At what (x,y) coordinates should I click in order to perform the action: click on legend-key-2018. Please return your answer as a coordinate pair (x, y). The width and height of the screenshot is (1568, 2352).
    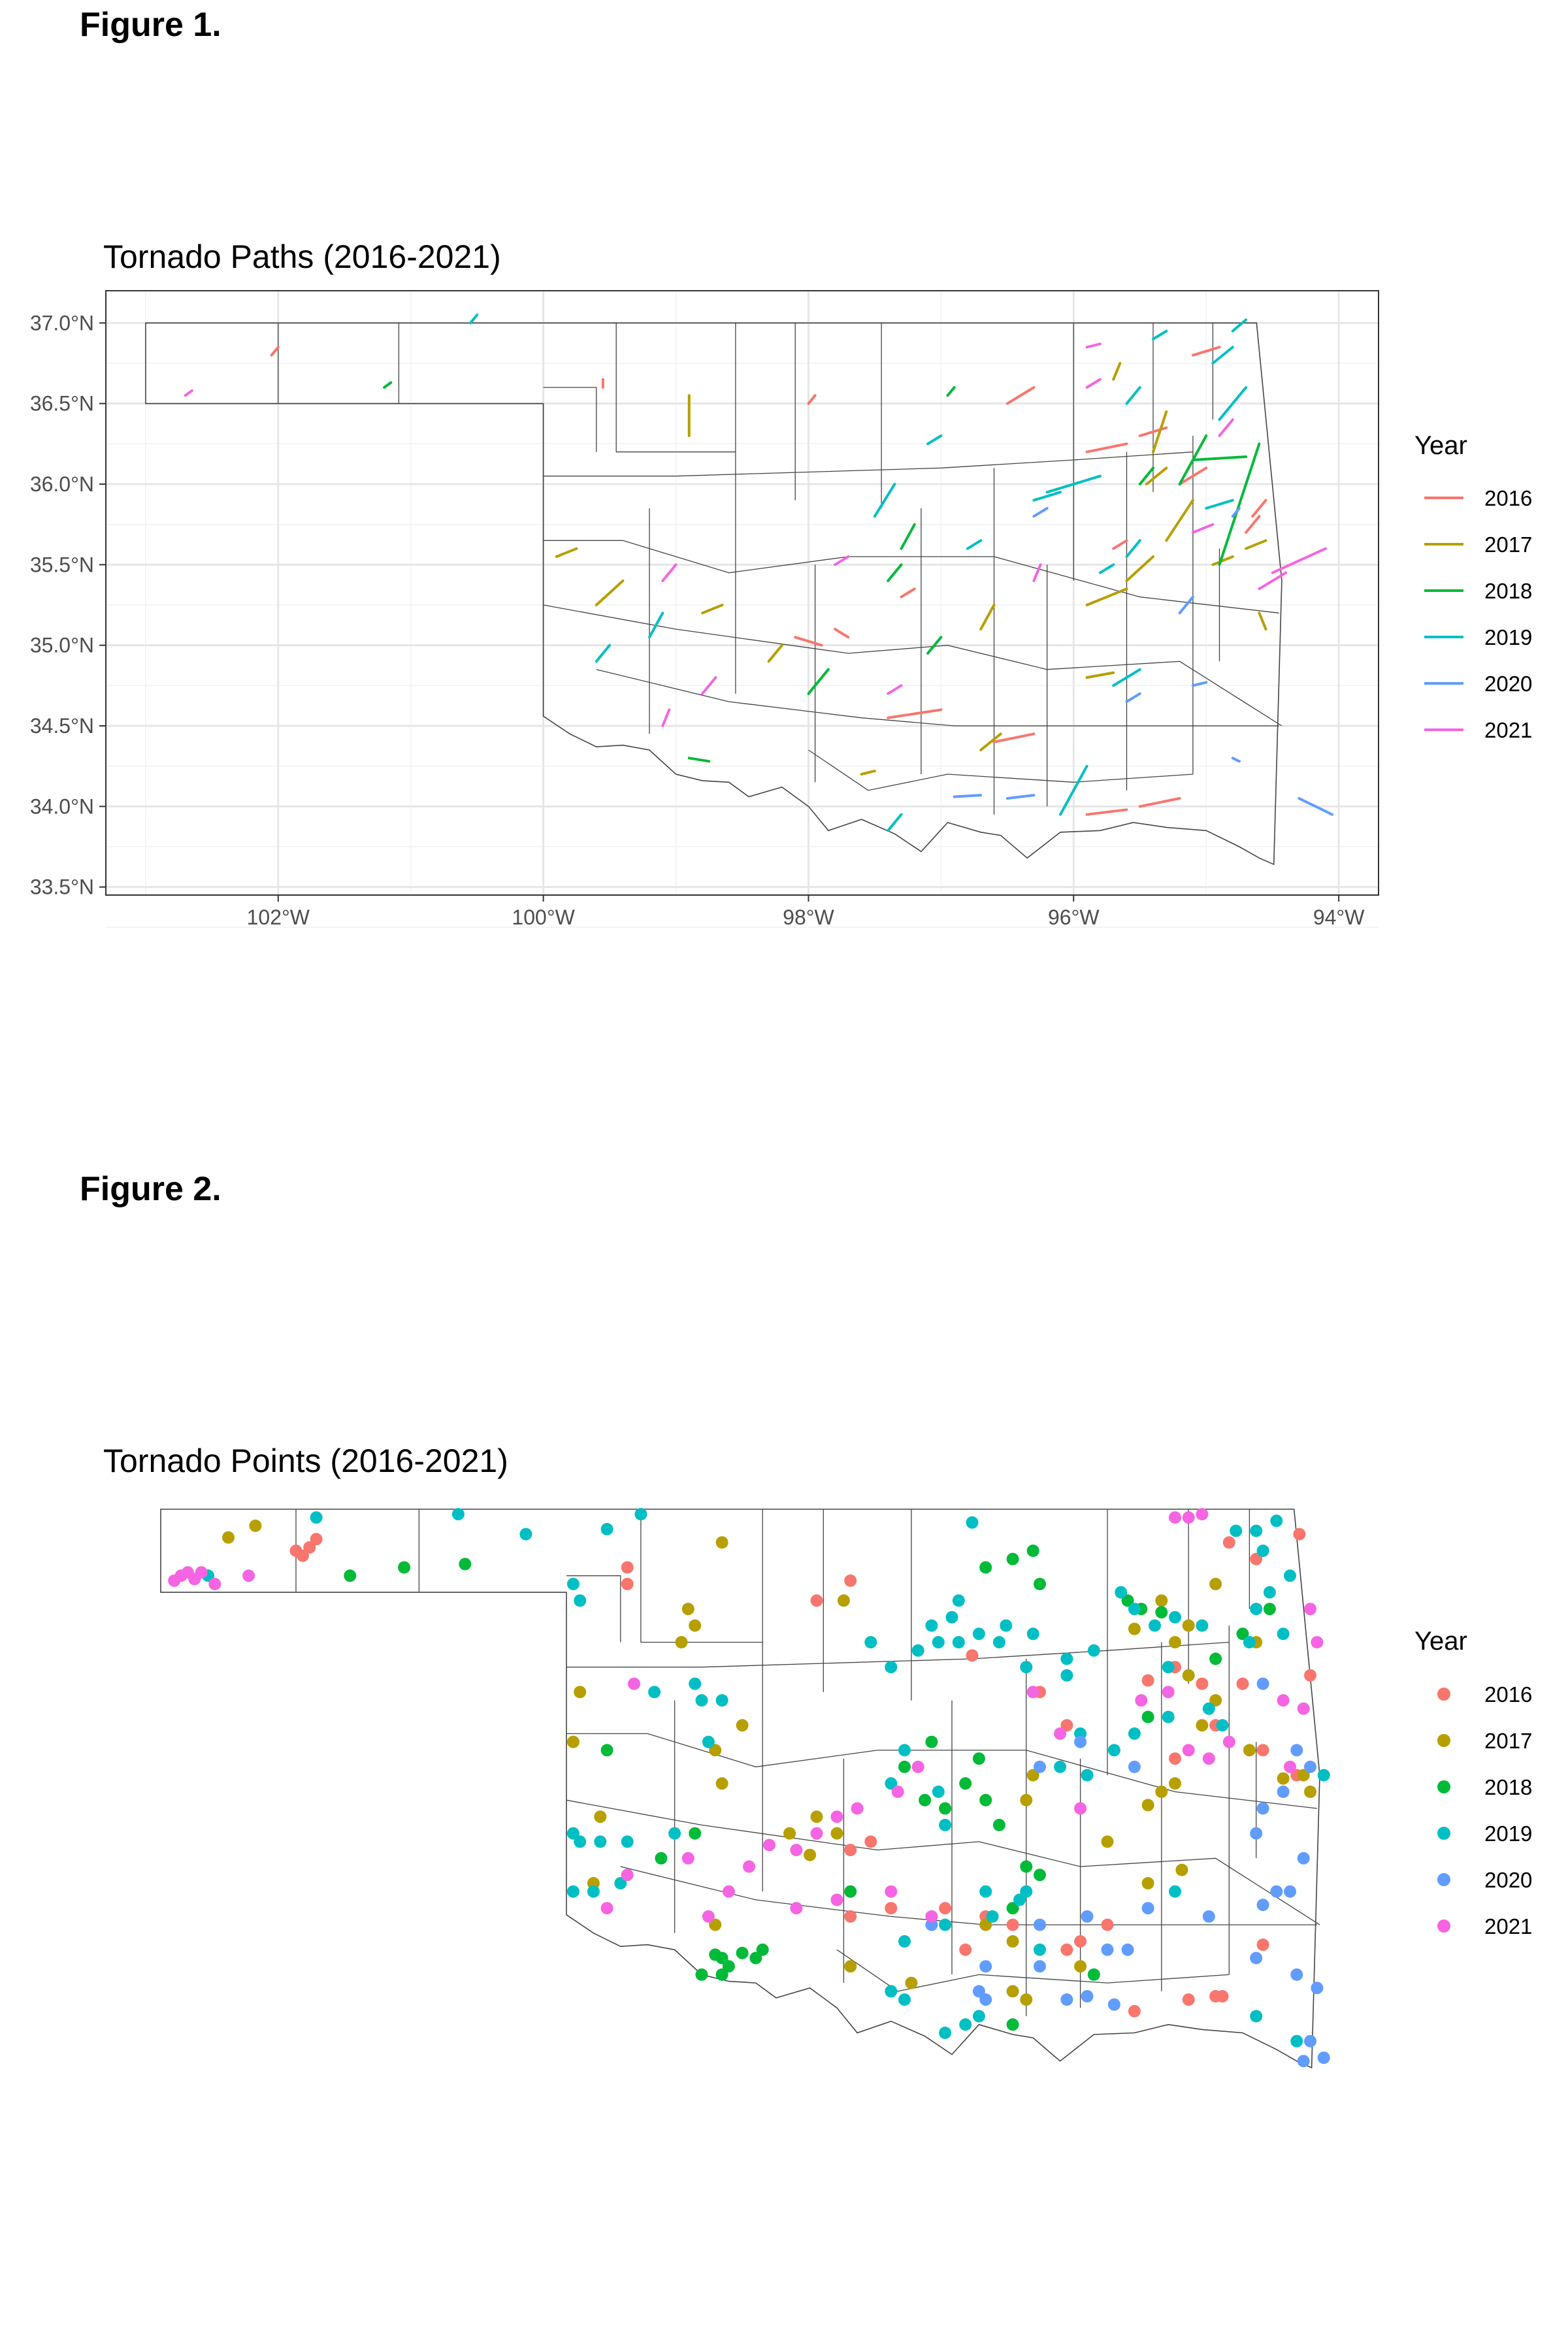
    Looking at the image, I should click on (1443, 1786).